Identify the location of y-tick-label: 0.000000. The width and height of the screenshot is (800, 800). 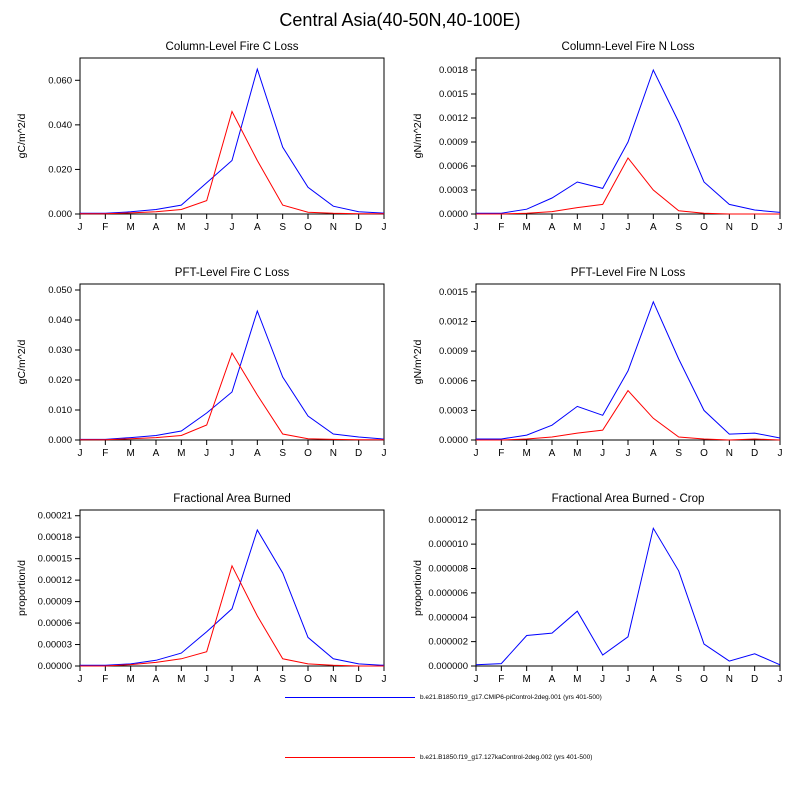
(448, 666).